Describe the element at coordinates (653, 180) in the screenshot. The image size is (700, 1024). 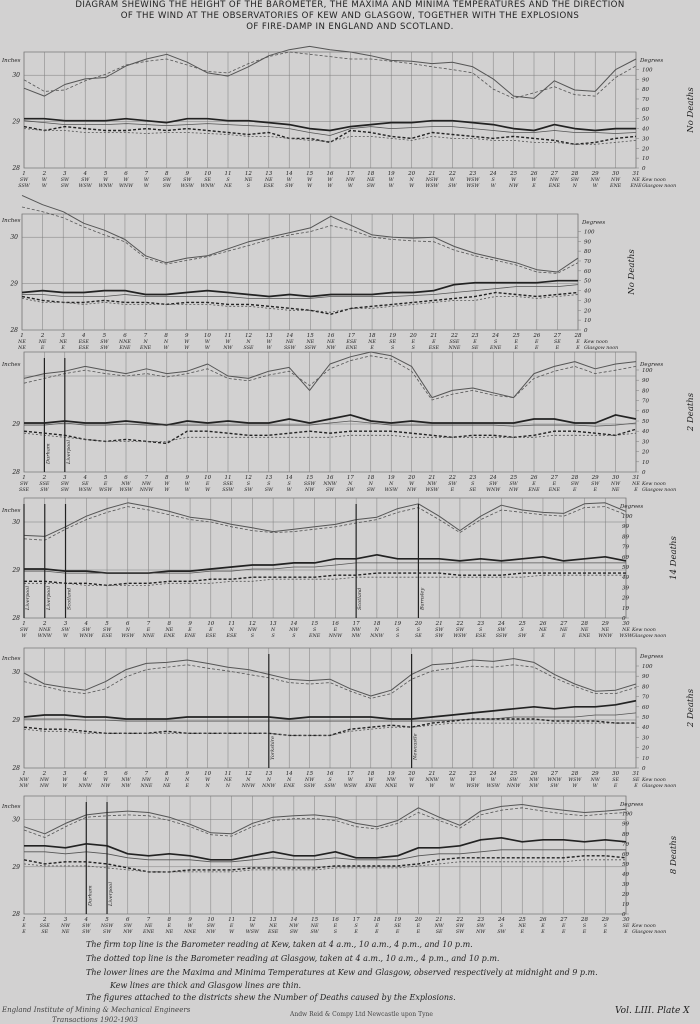
I see `wind-legend-kew: Kew noon` at that location.